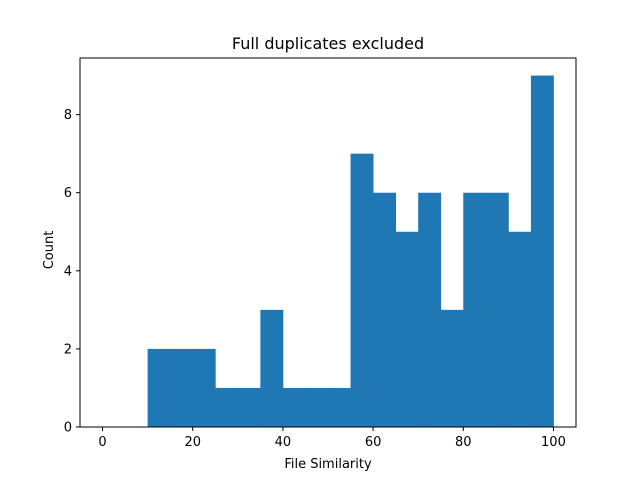  What do you see at coordinates (68, 349) in the screenshot?
I see `y-tick-label: 2` at bounding box center [68, 349].